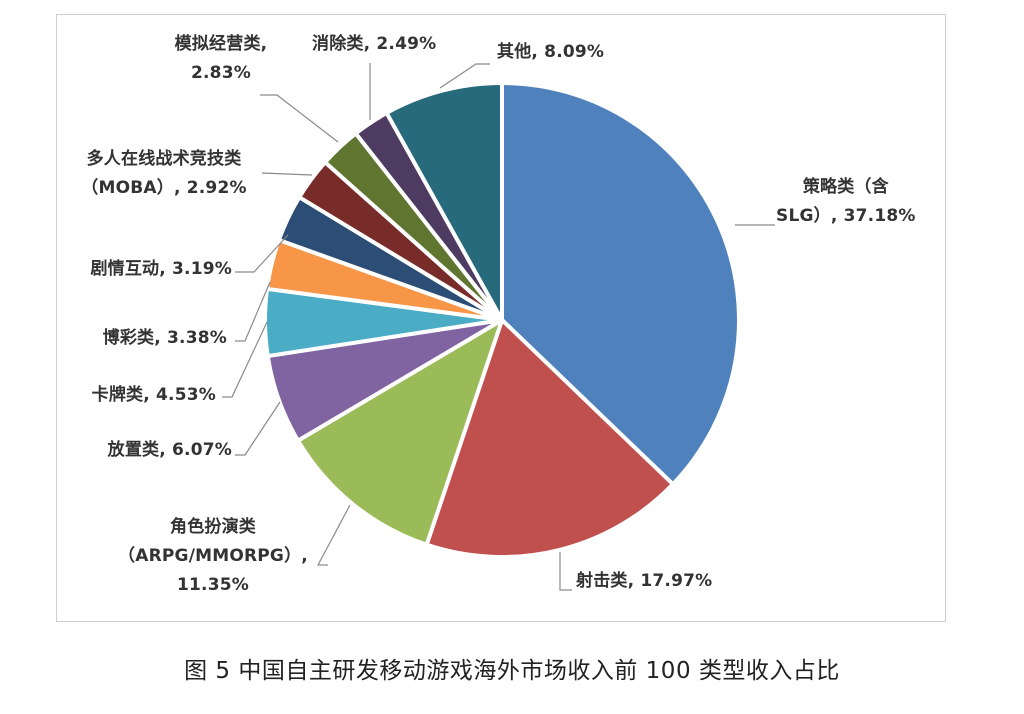 The height and width of the screenshot is (714, 1024). I want to click on label-idle-text: 放置类, 6.07%, so click(169, 450).